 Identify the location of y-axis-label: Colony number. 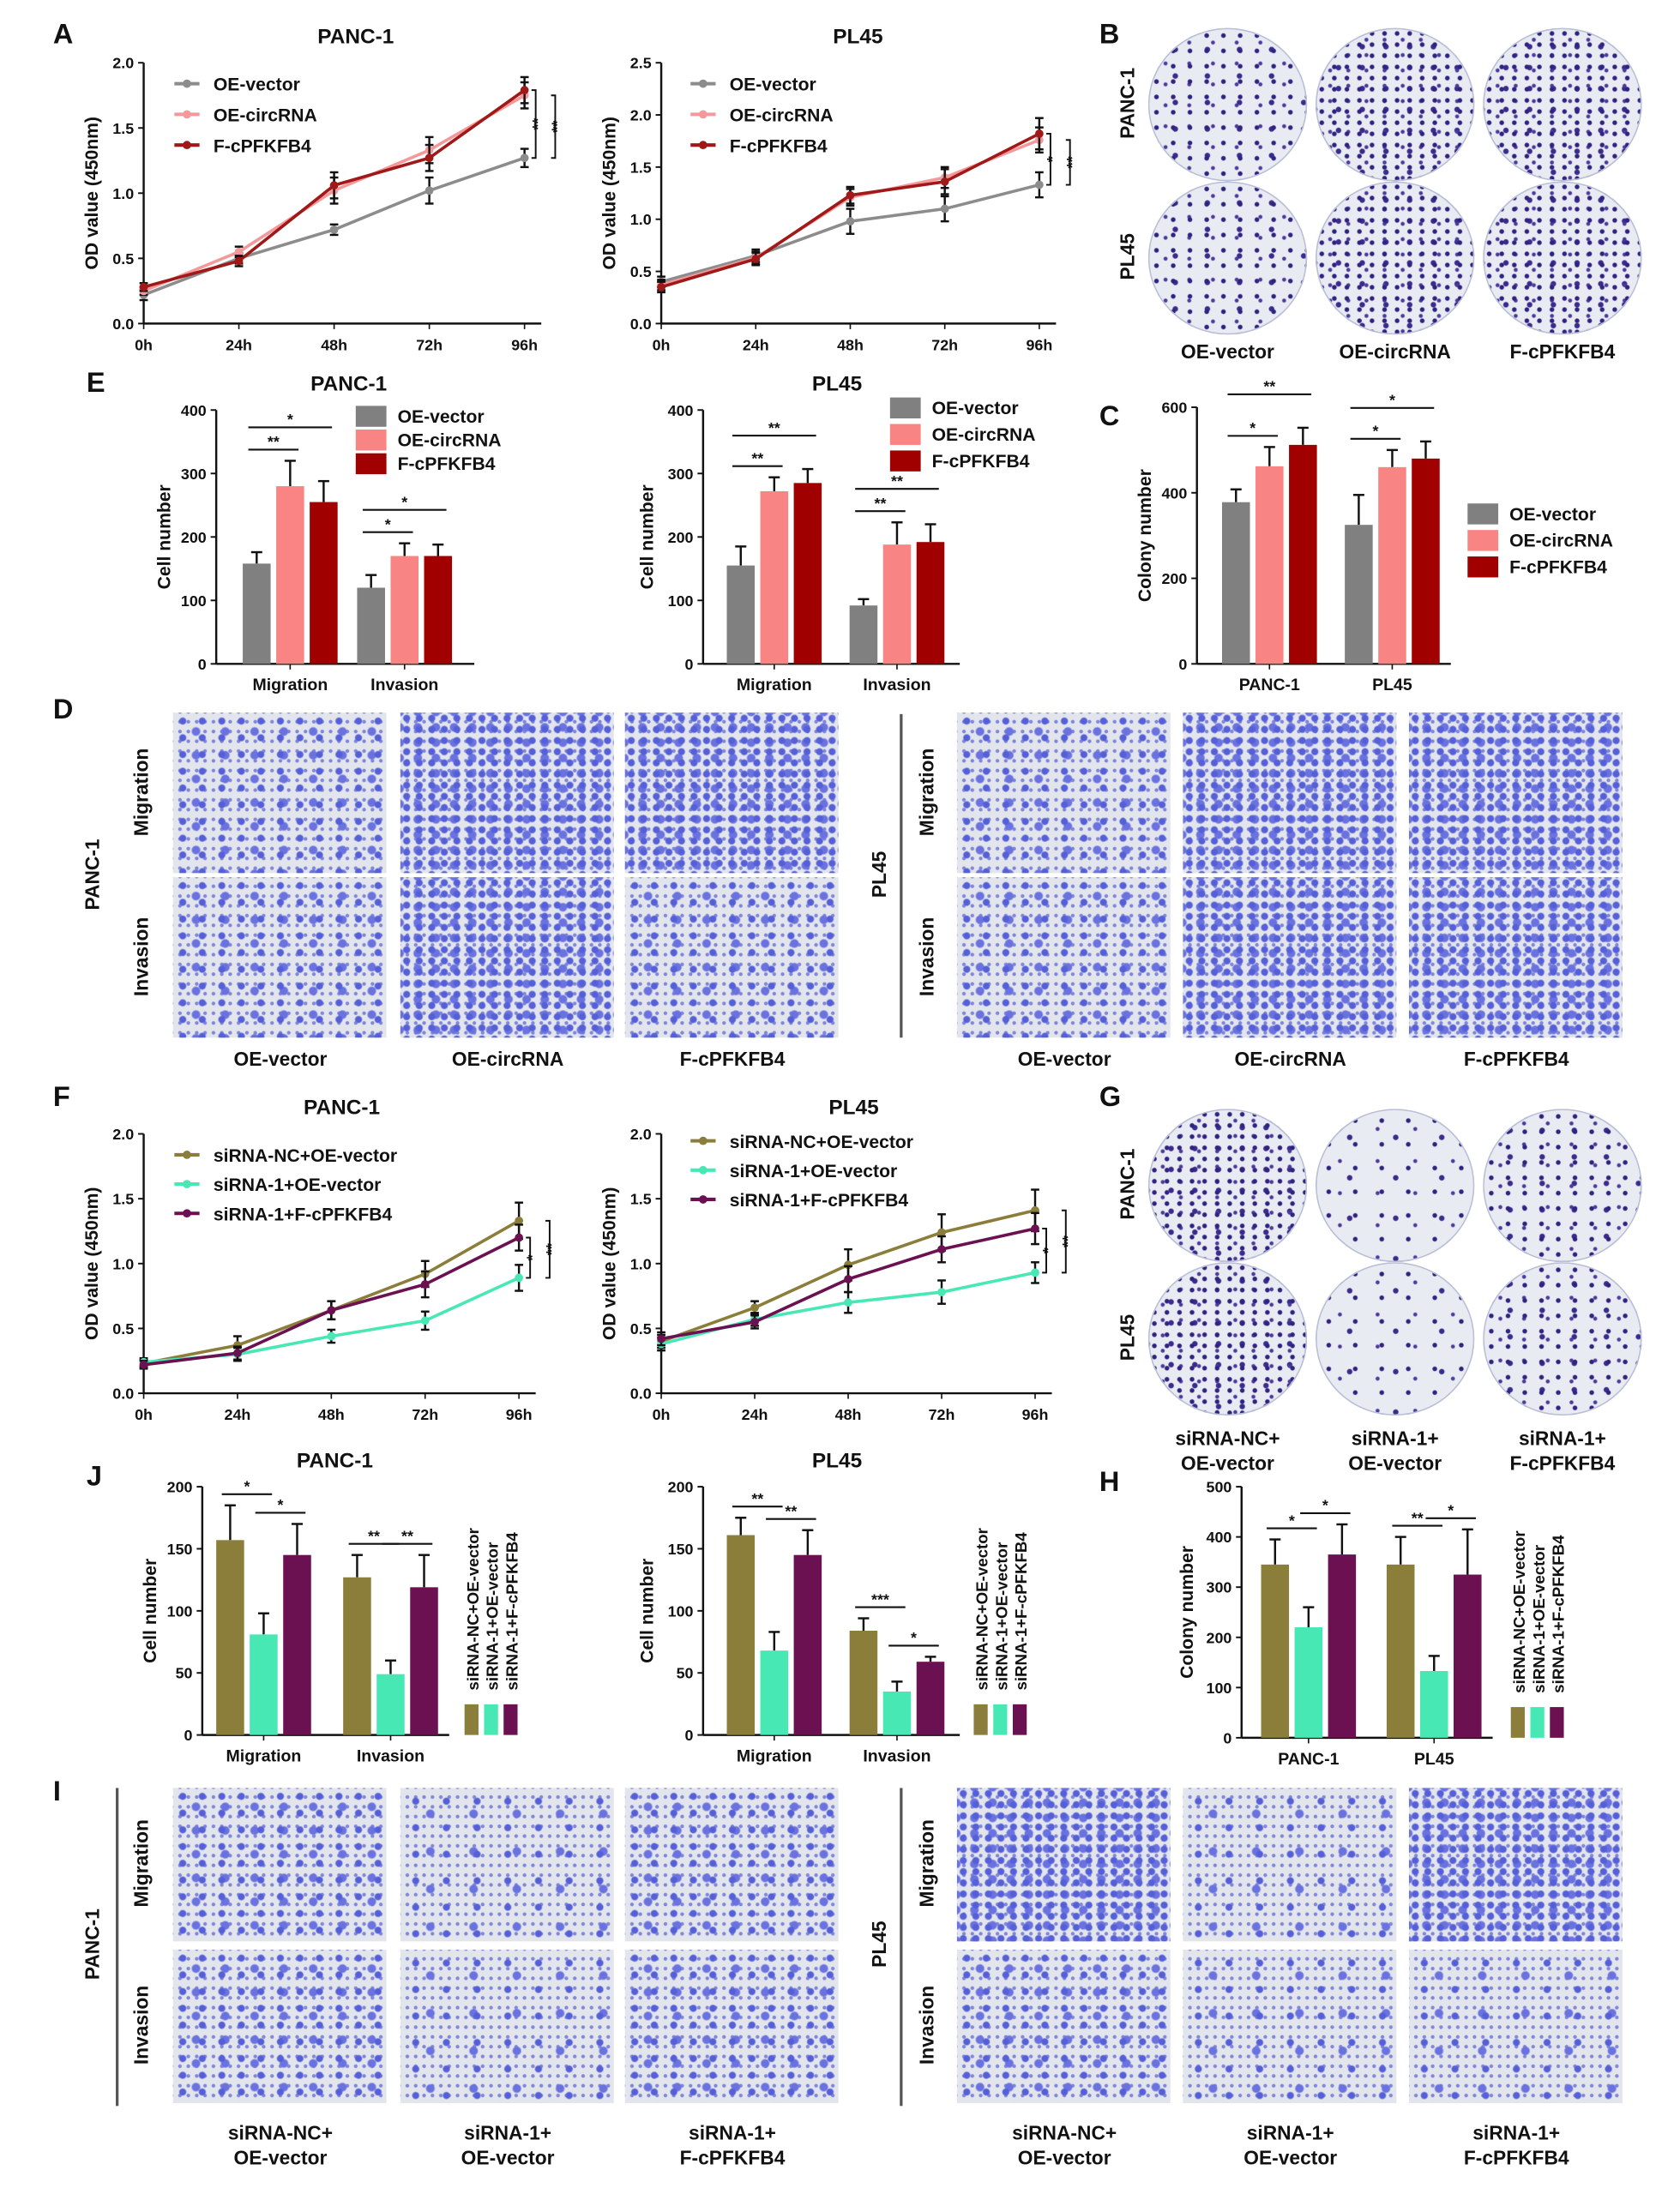
(1145, 535).